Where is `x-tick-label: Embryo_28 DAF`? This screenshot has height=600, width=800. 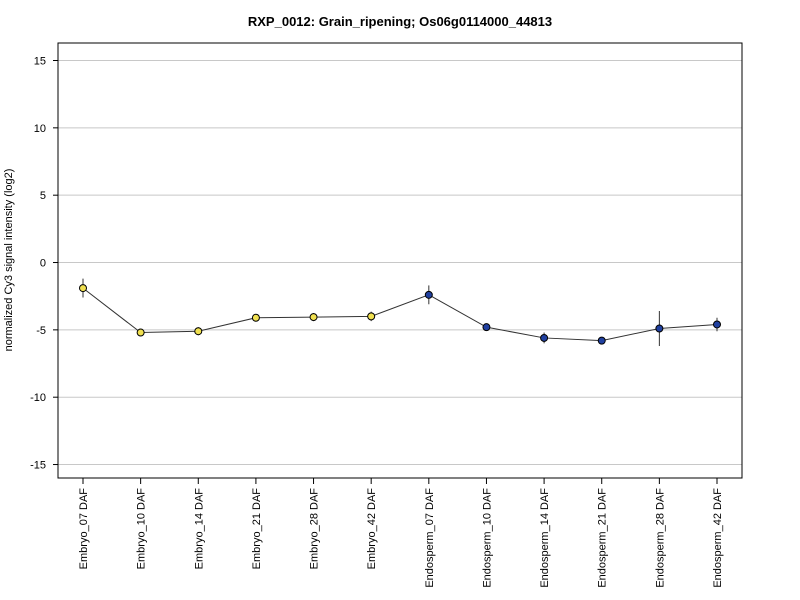 x-tick-label: Embryo_28 DAF is located at coordinates (315, 529).